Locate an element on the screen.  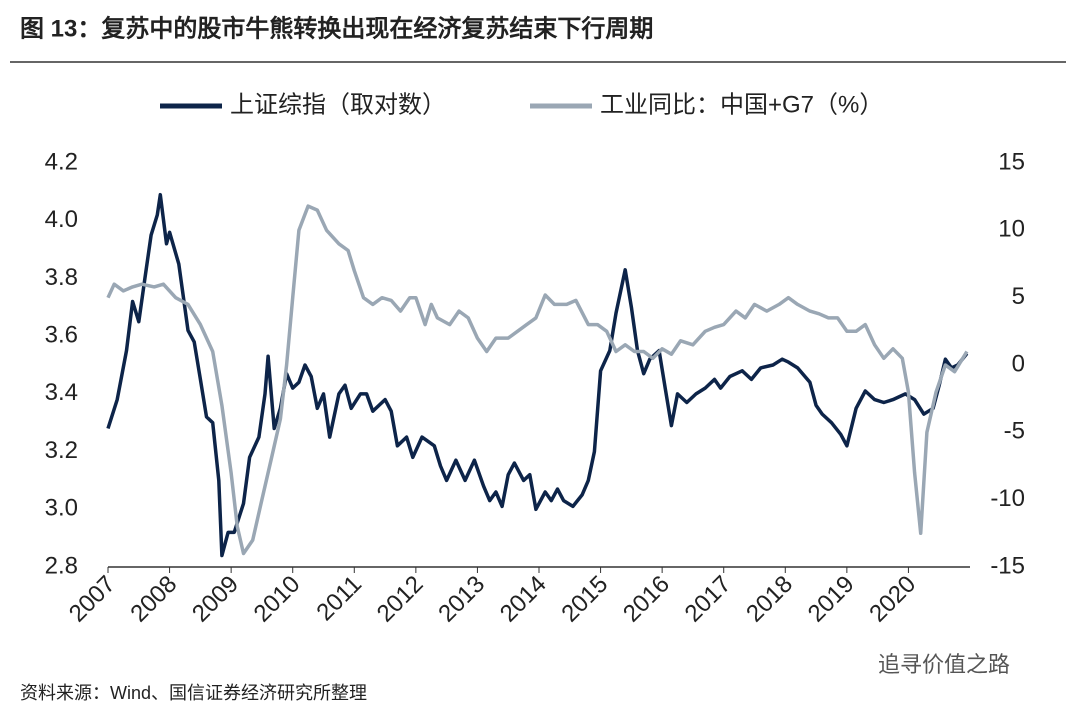
x-tick-label: 2016 is located at coordinates (646, 599).